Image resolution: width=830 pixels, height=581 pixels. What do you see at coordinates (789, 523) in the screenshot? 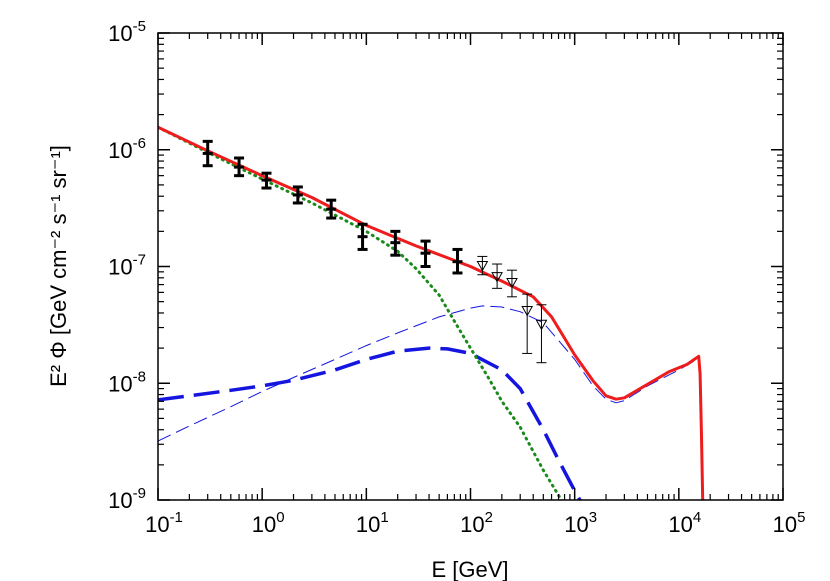
I see `x-tick-label: 10⁵` at bounding box center [789, 523].